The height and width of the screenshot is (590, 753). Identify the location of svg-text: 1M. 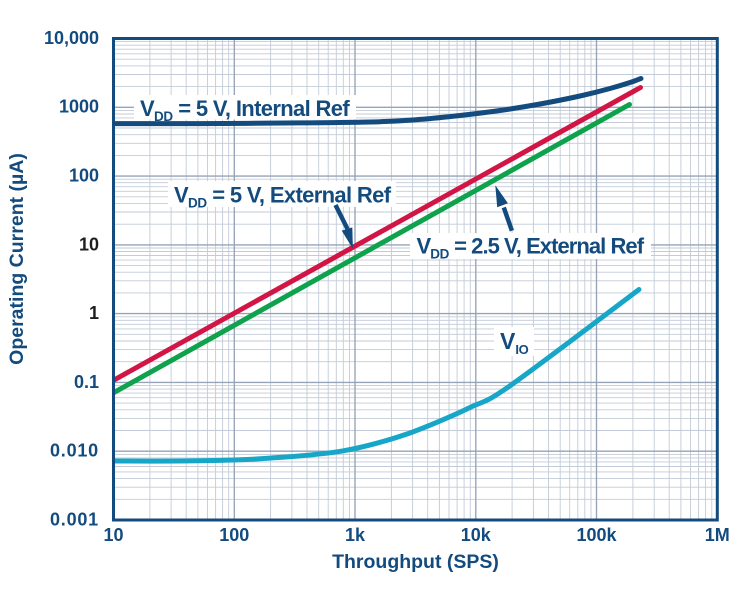
(717, 535).